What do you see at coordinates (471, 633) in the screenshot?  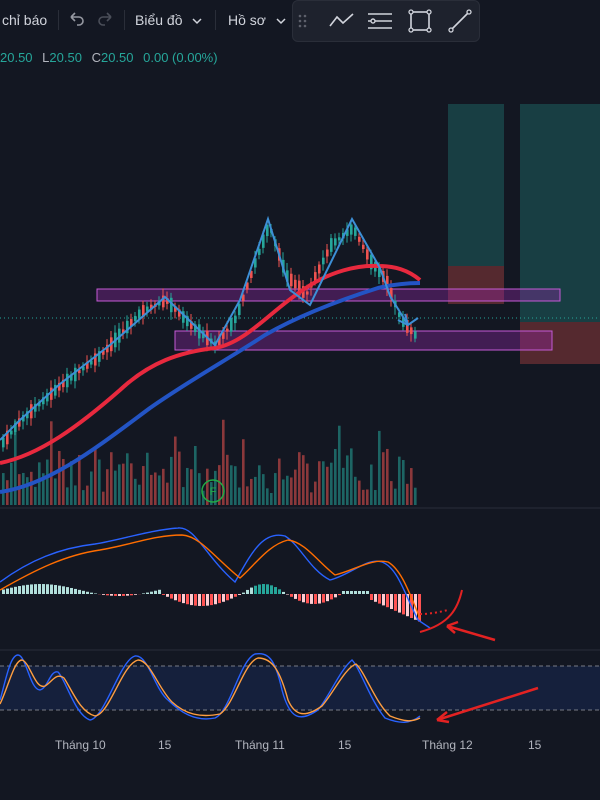 I see `annotation-arrow-macd` at bounding box center [471, 633].